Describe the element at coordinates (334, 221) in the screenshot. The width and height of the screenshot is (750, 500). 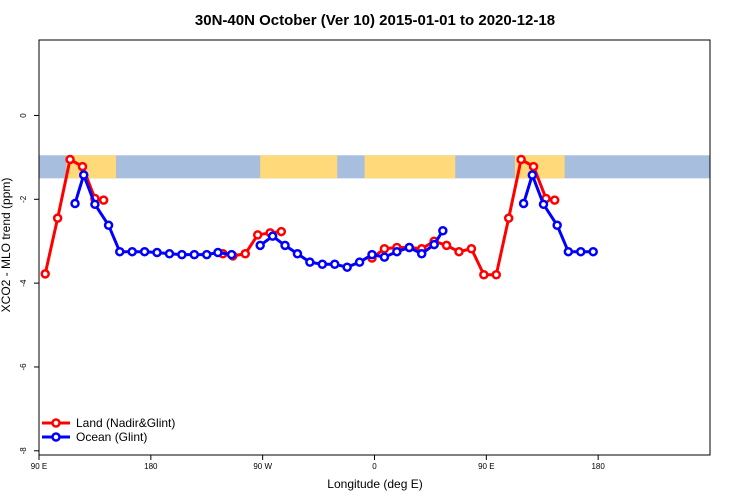
I see `series-ocean` at that location.